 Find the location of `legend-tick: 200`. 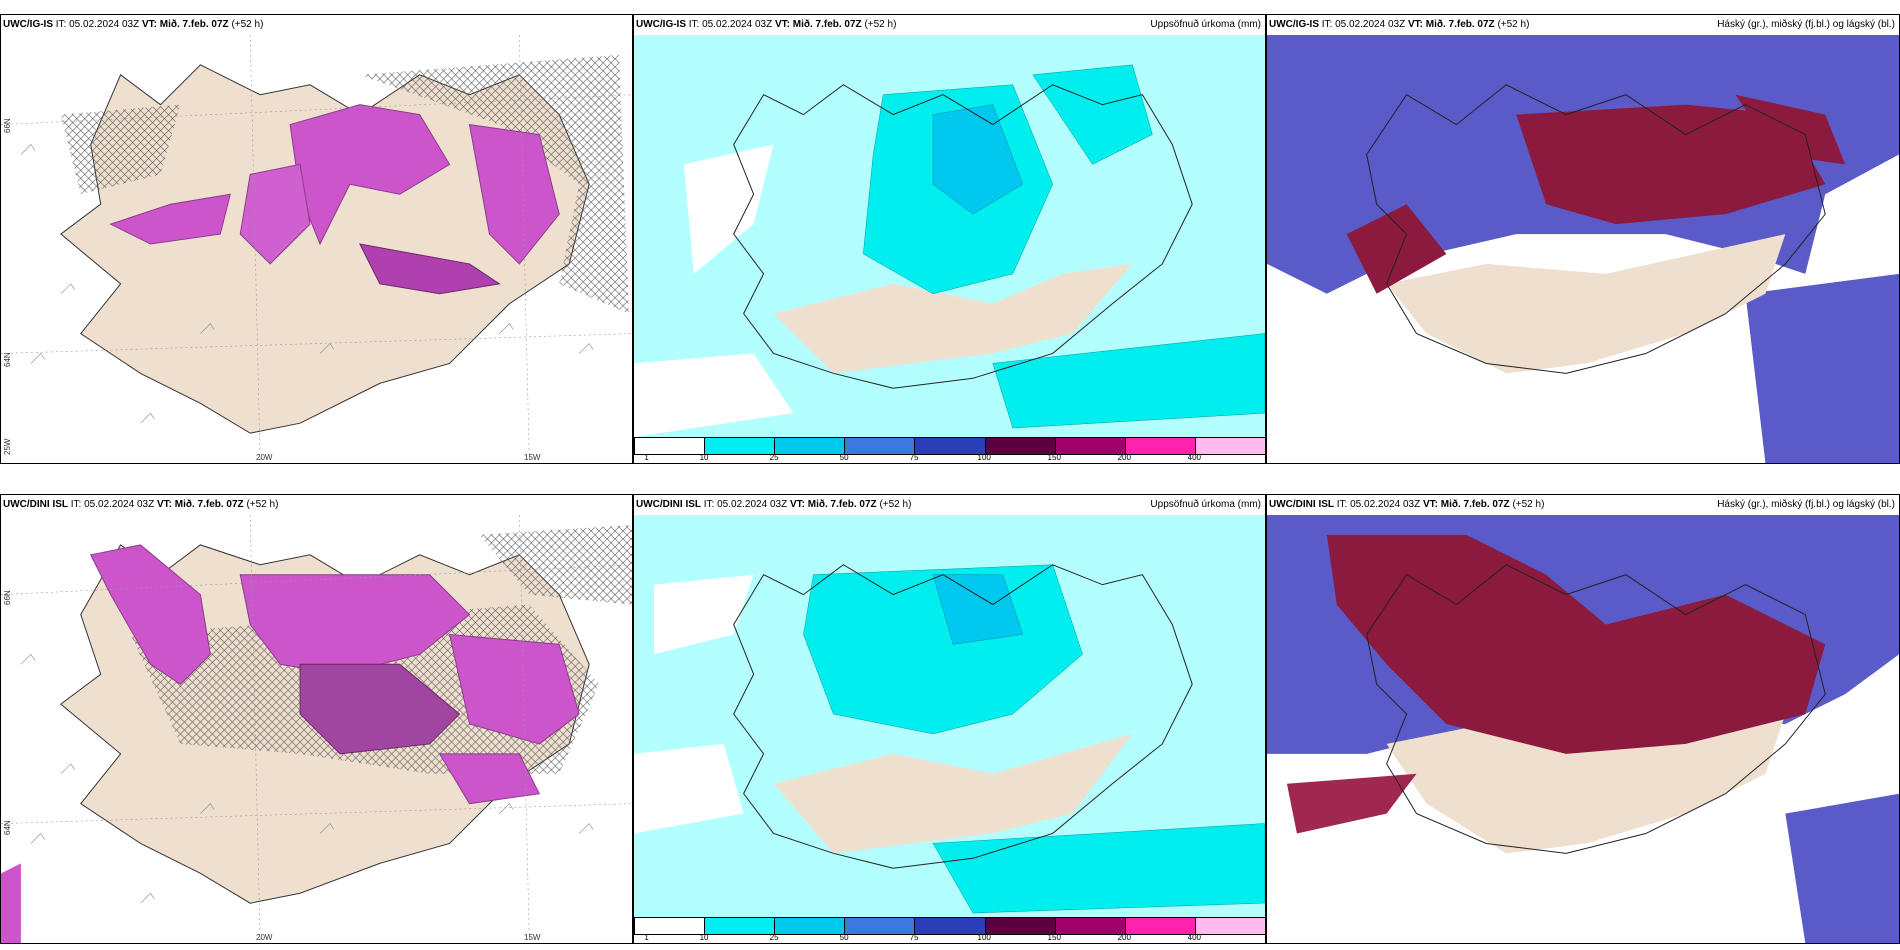

legend-tick: 200 is located at coordinates (1124, 937).